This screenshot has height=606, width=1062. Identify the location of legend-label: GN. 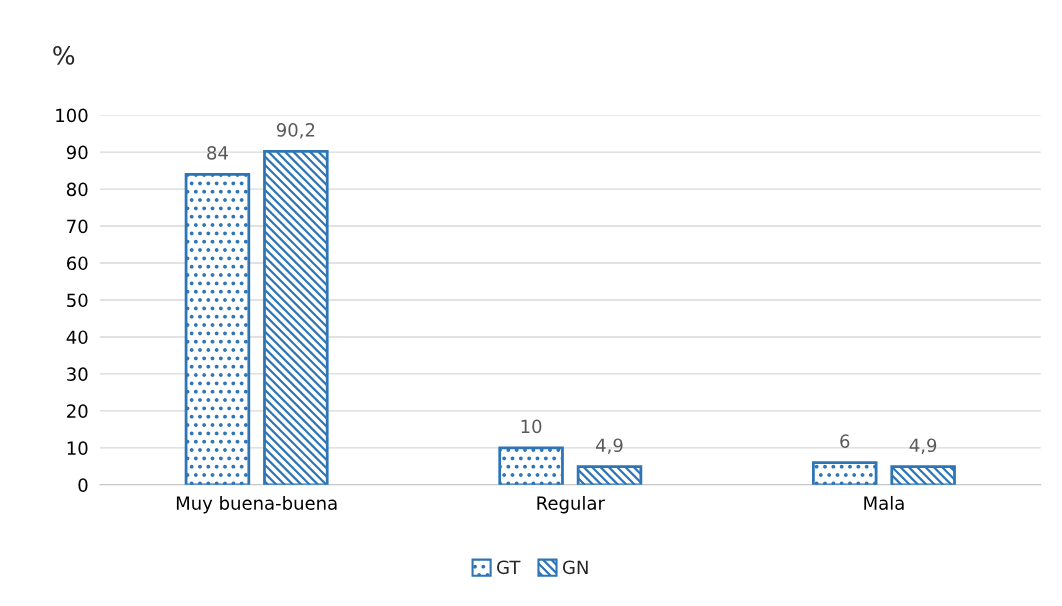
(575, 567).